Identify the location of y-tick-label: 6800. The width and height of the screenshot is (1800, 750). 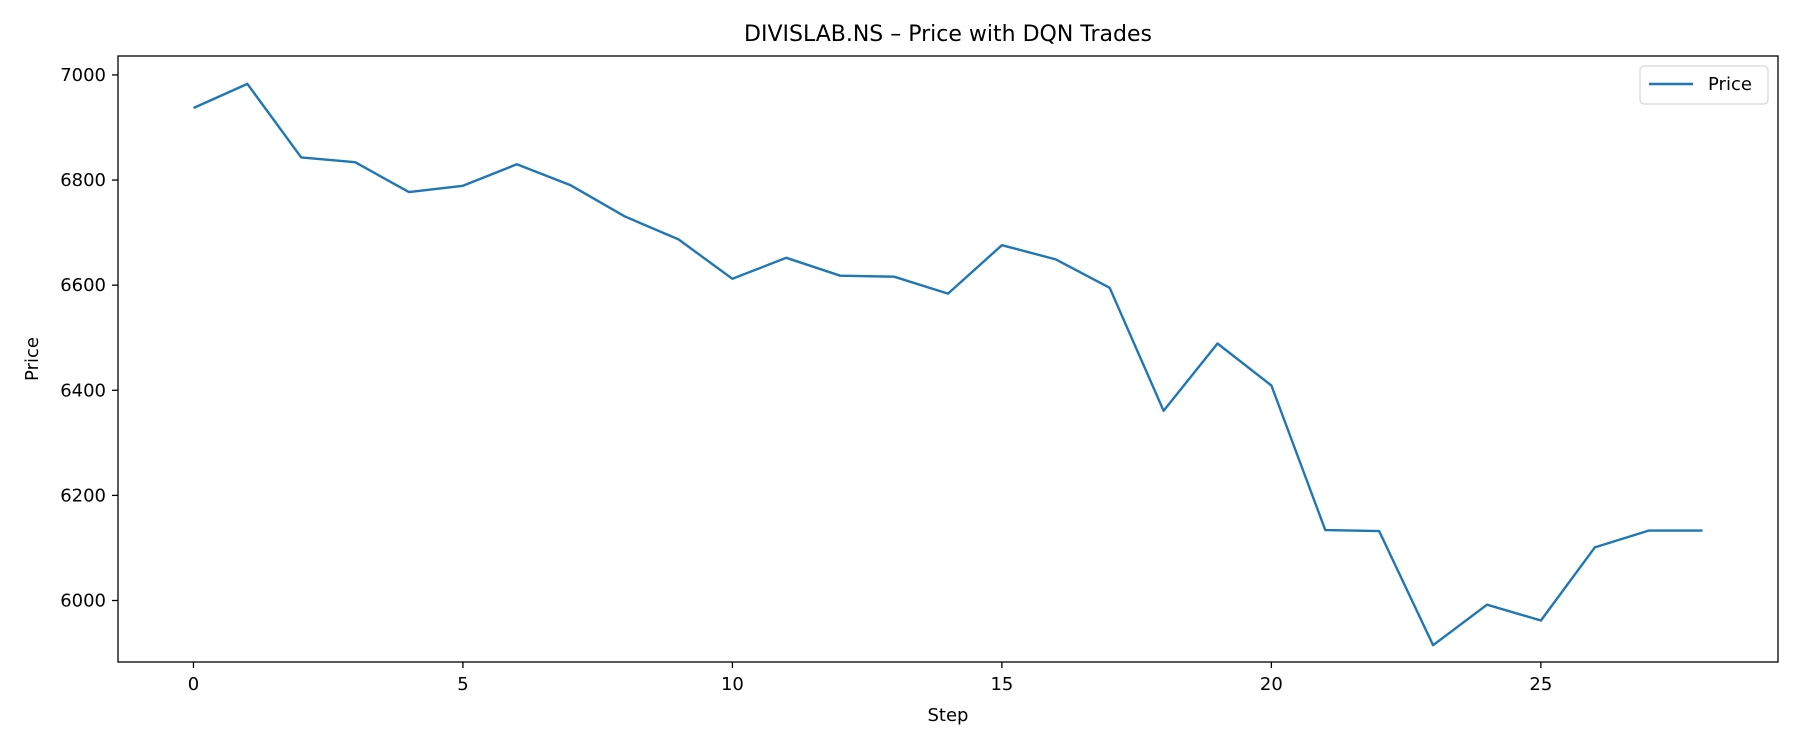
(83, 180).